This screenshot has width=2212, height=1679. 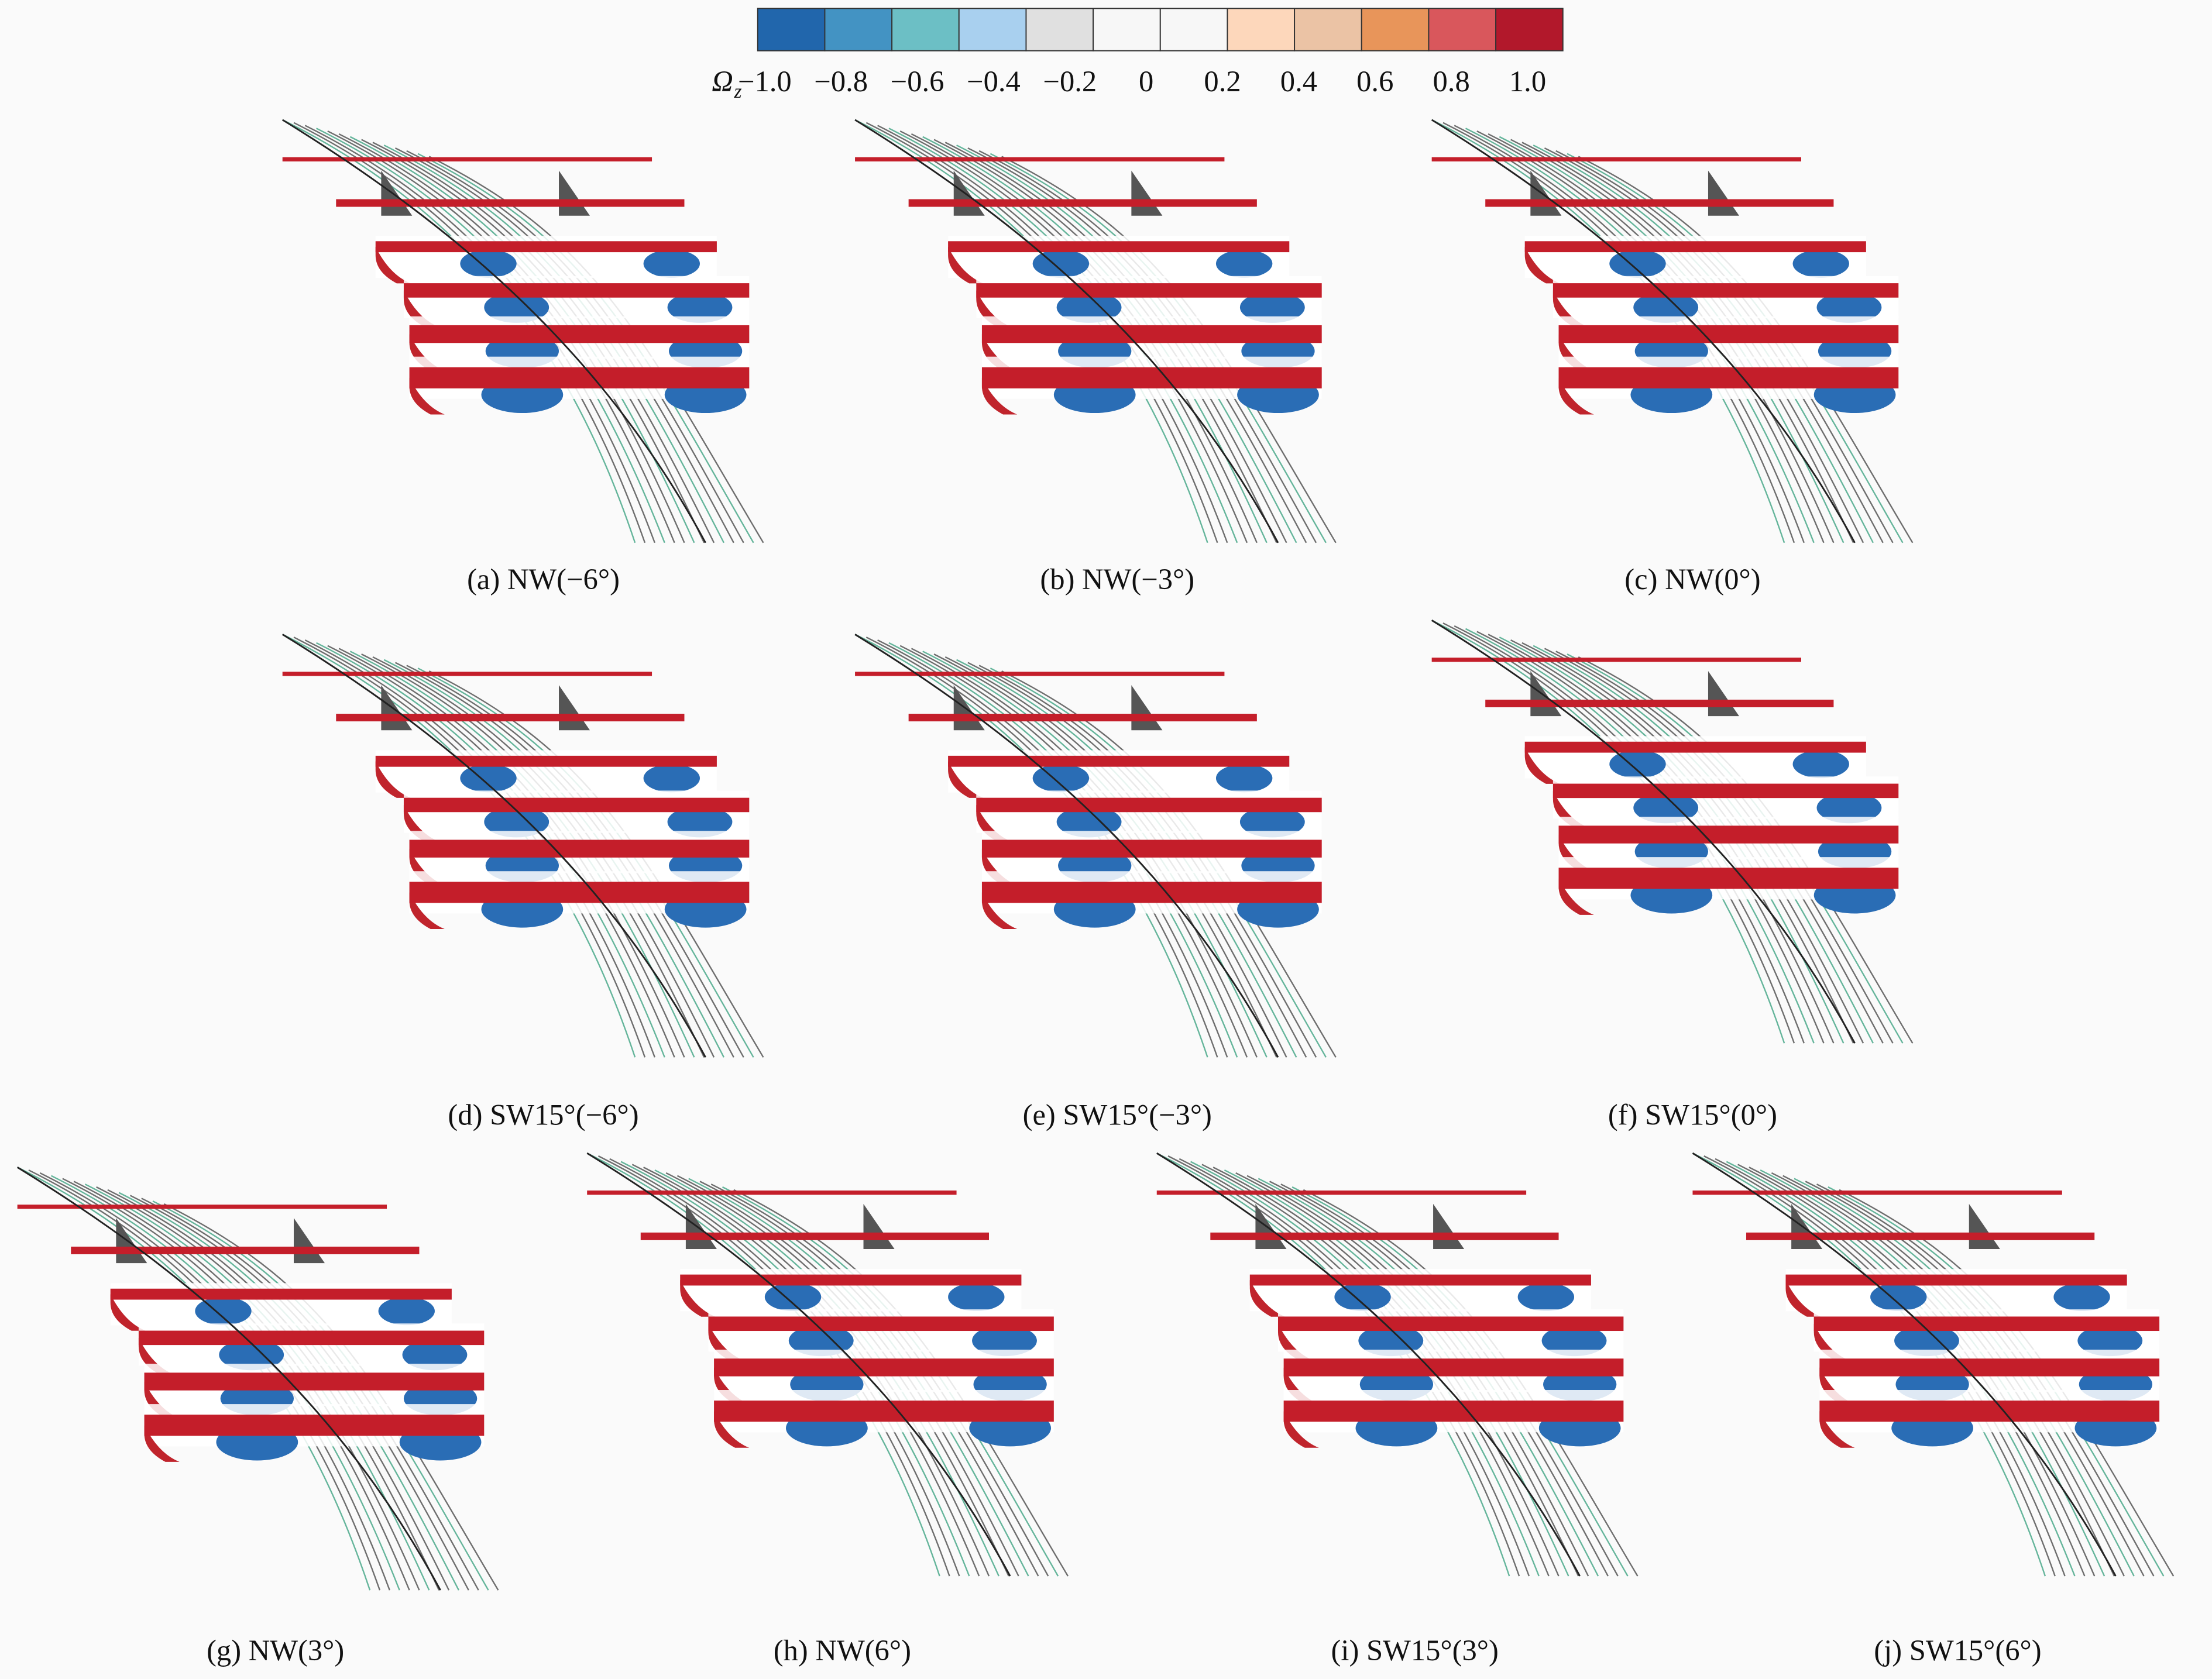 I want to click on colorbar-tick-label: 0.2, so click(x=1222, y=81).